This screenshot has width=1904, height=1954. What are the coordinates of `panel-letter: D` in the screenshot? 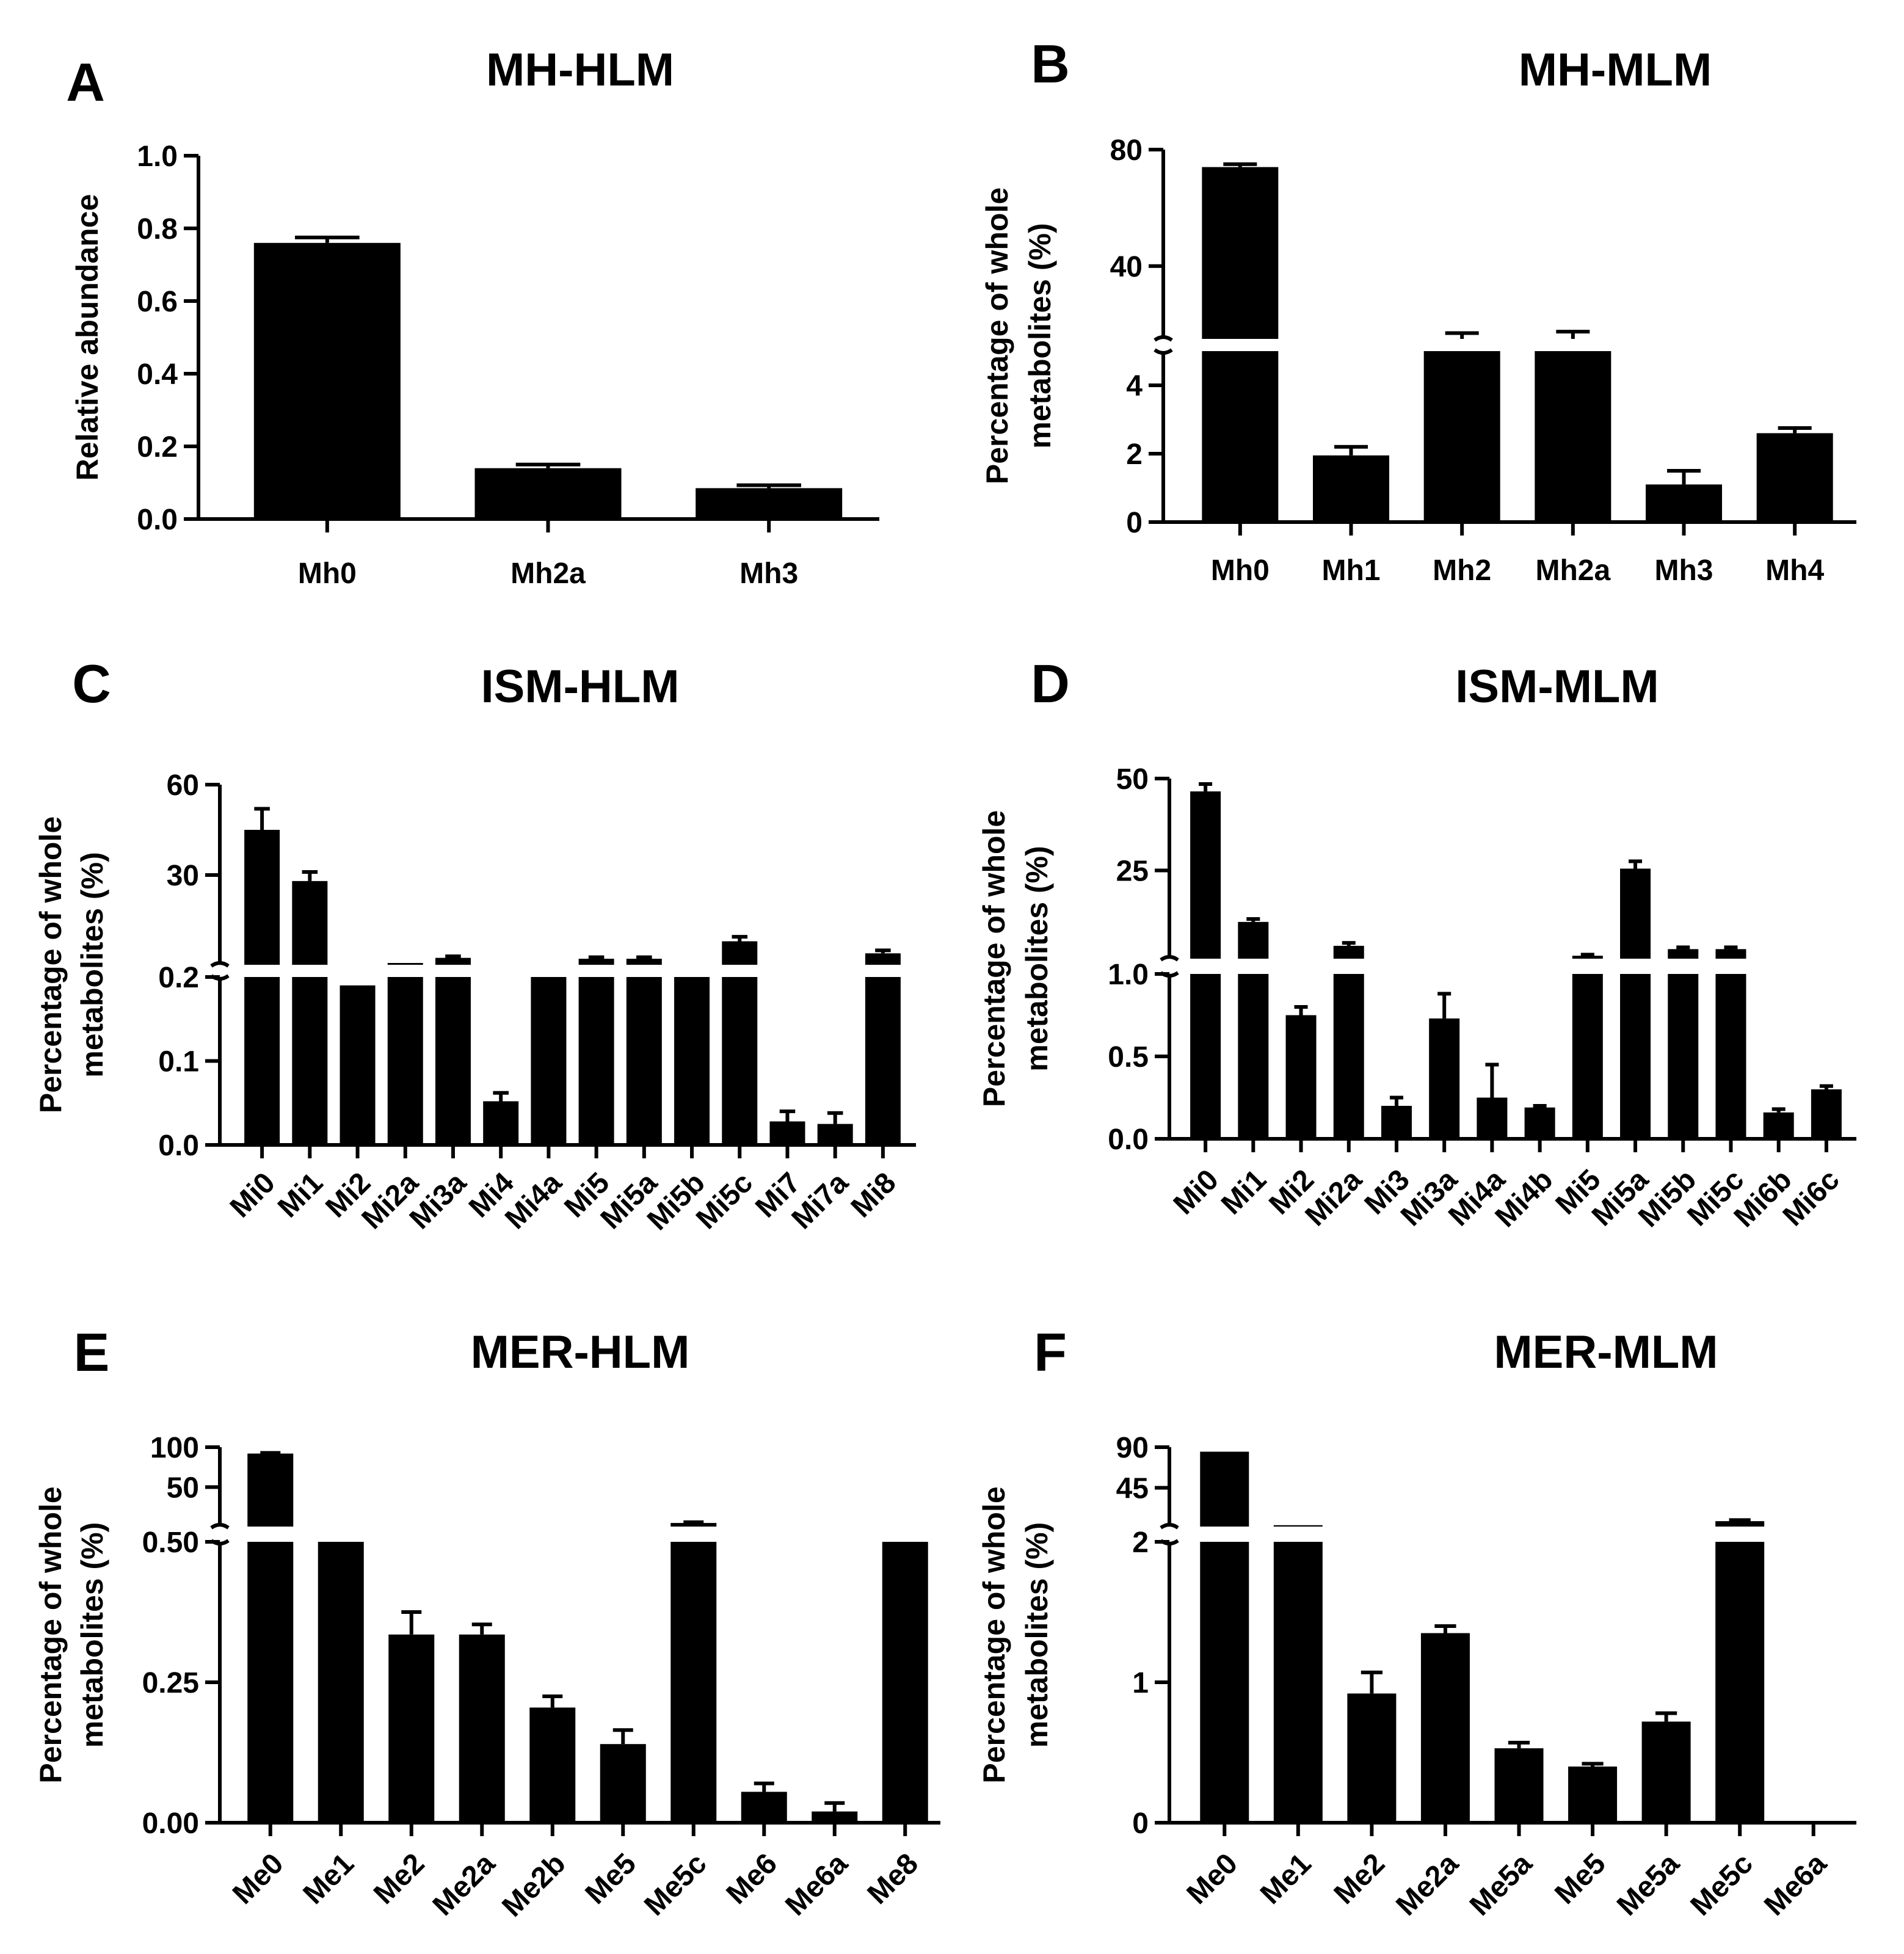 It's located at (1050, 684).